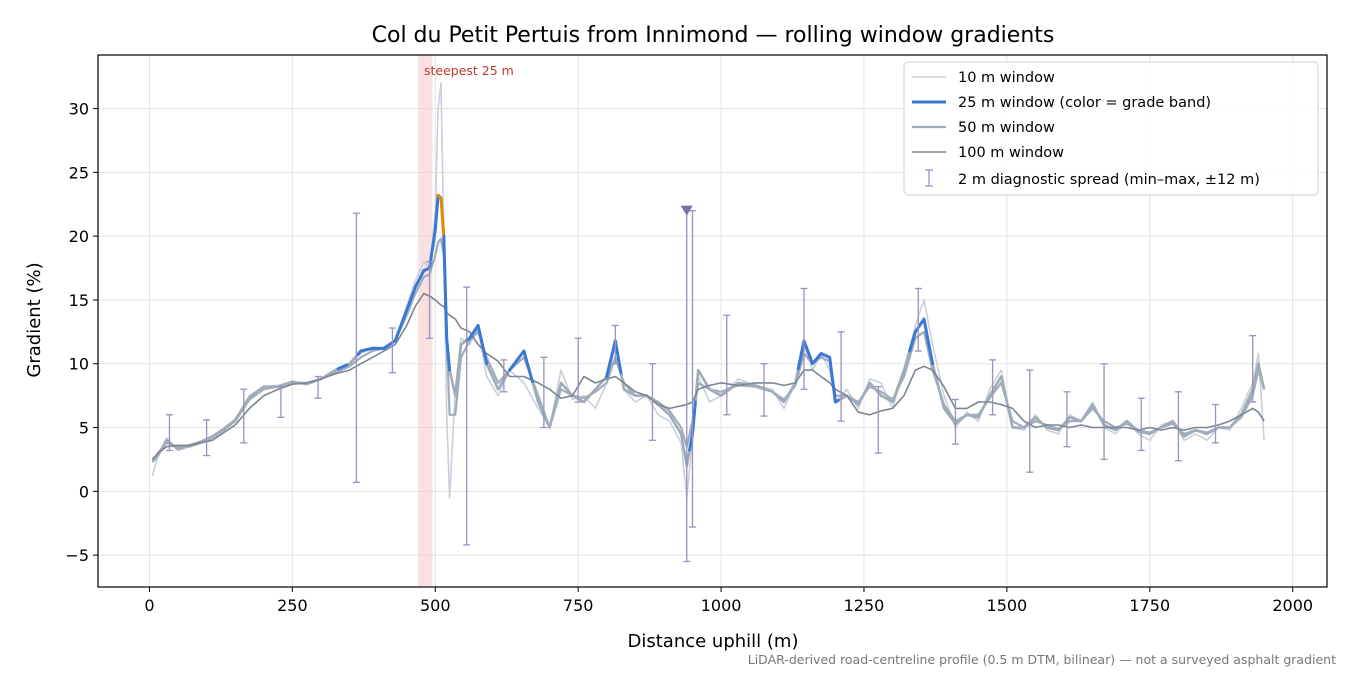  What do you see at coordinates (79, 300) in the screenshot?
I see `y-tick-label: 15` at bounding box center [79, 300].